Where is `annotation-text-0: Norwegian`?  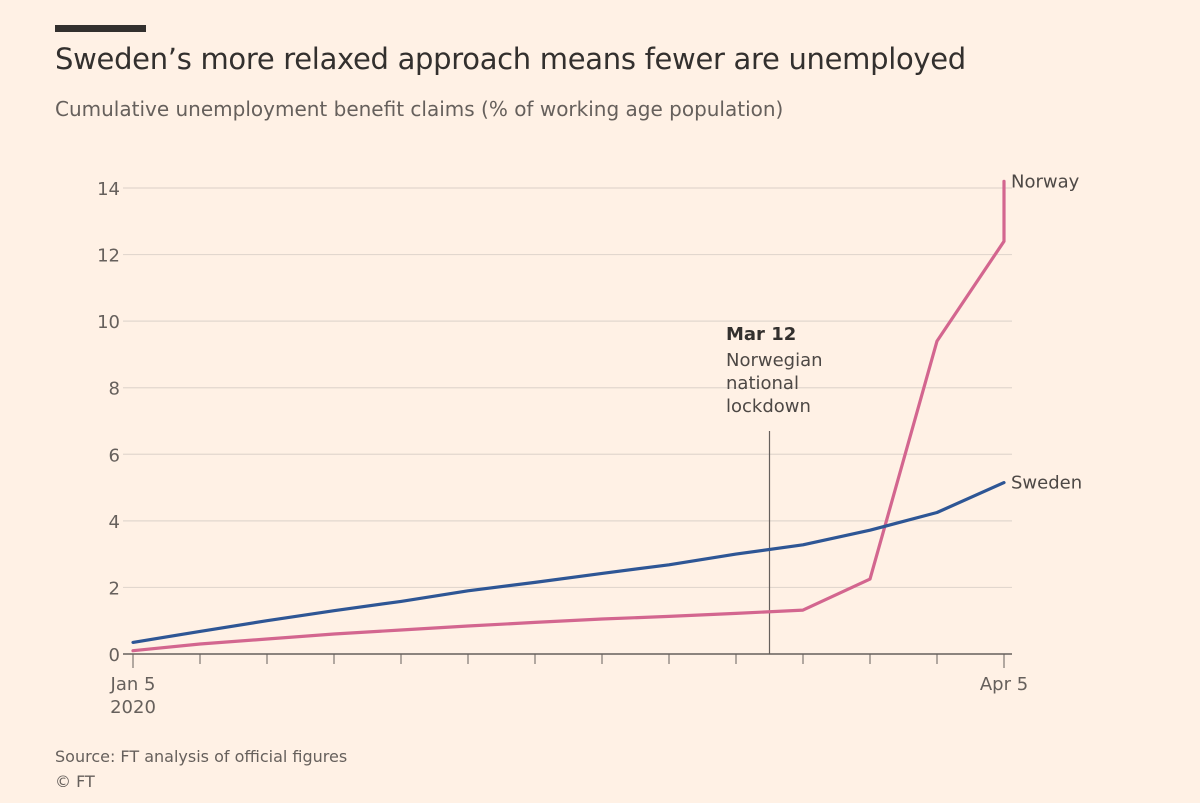 annotation-text-0: Norwegian is located at coordinates (774, 360).